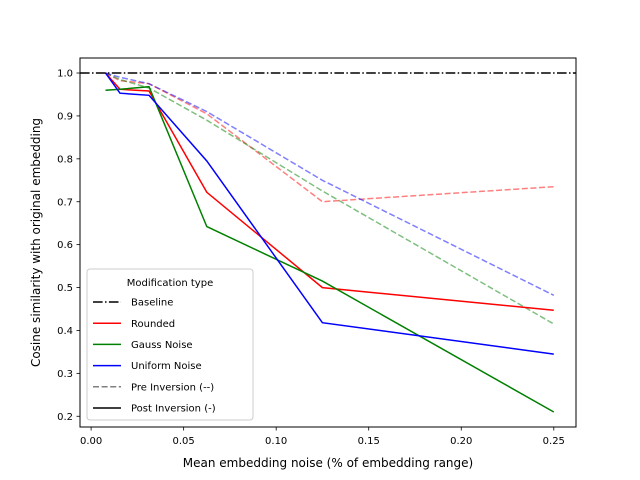 The width and height of the screenshot is (640, 480). I want to click on y-tick-label: 0.9, so click(65, 117).